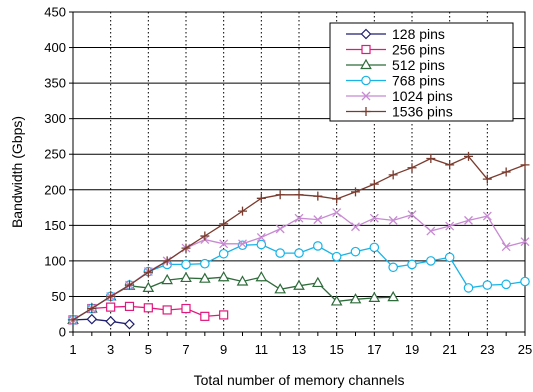  I want to click on x-tick-label: 11, so click(262, 349).